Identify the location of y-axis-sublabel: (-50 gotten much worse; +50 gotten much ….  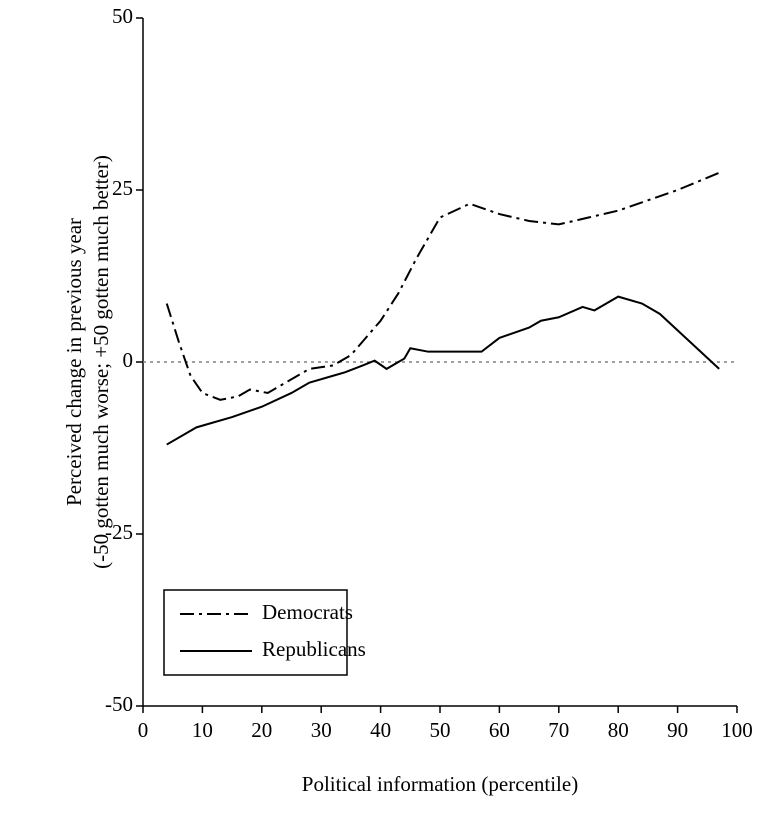
(101, 362).